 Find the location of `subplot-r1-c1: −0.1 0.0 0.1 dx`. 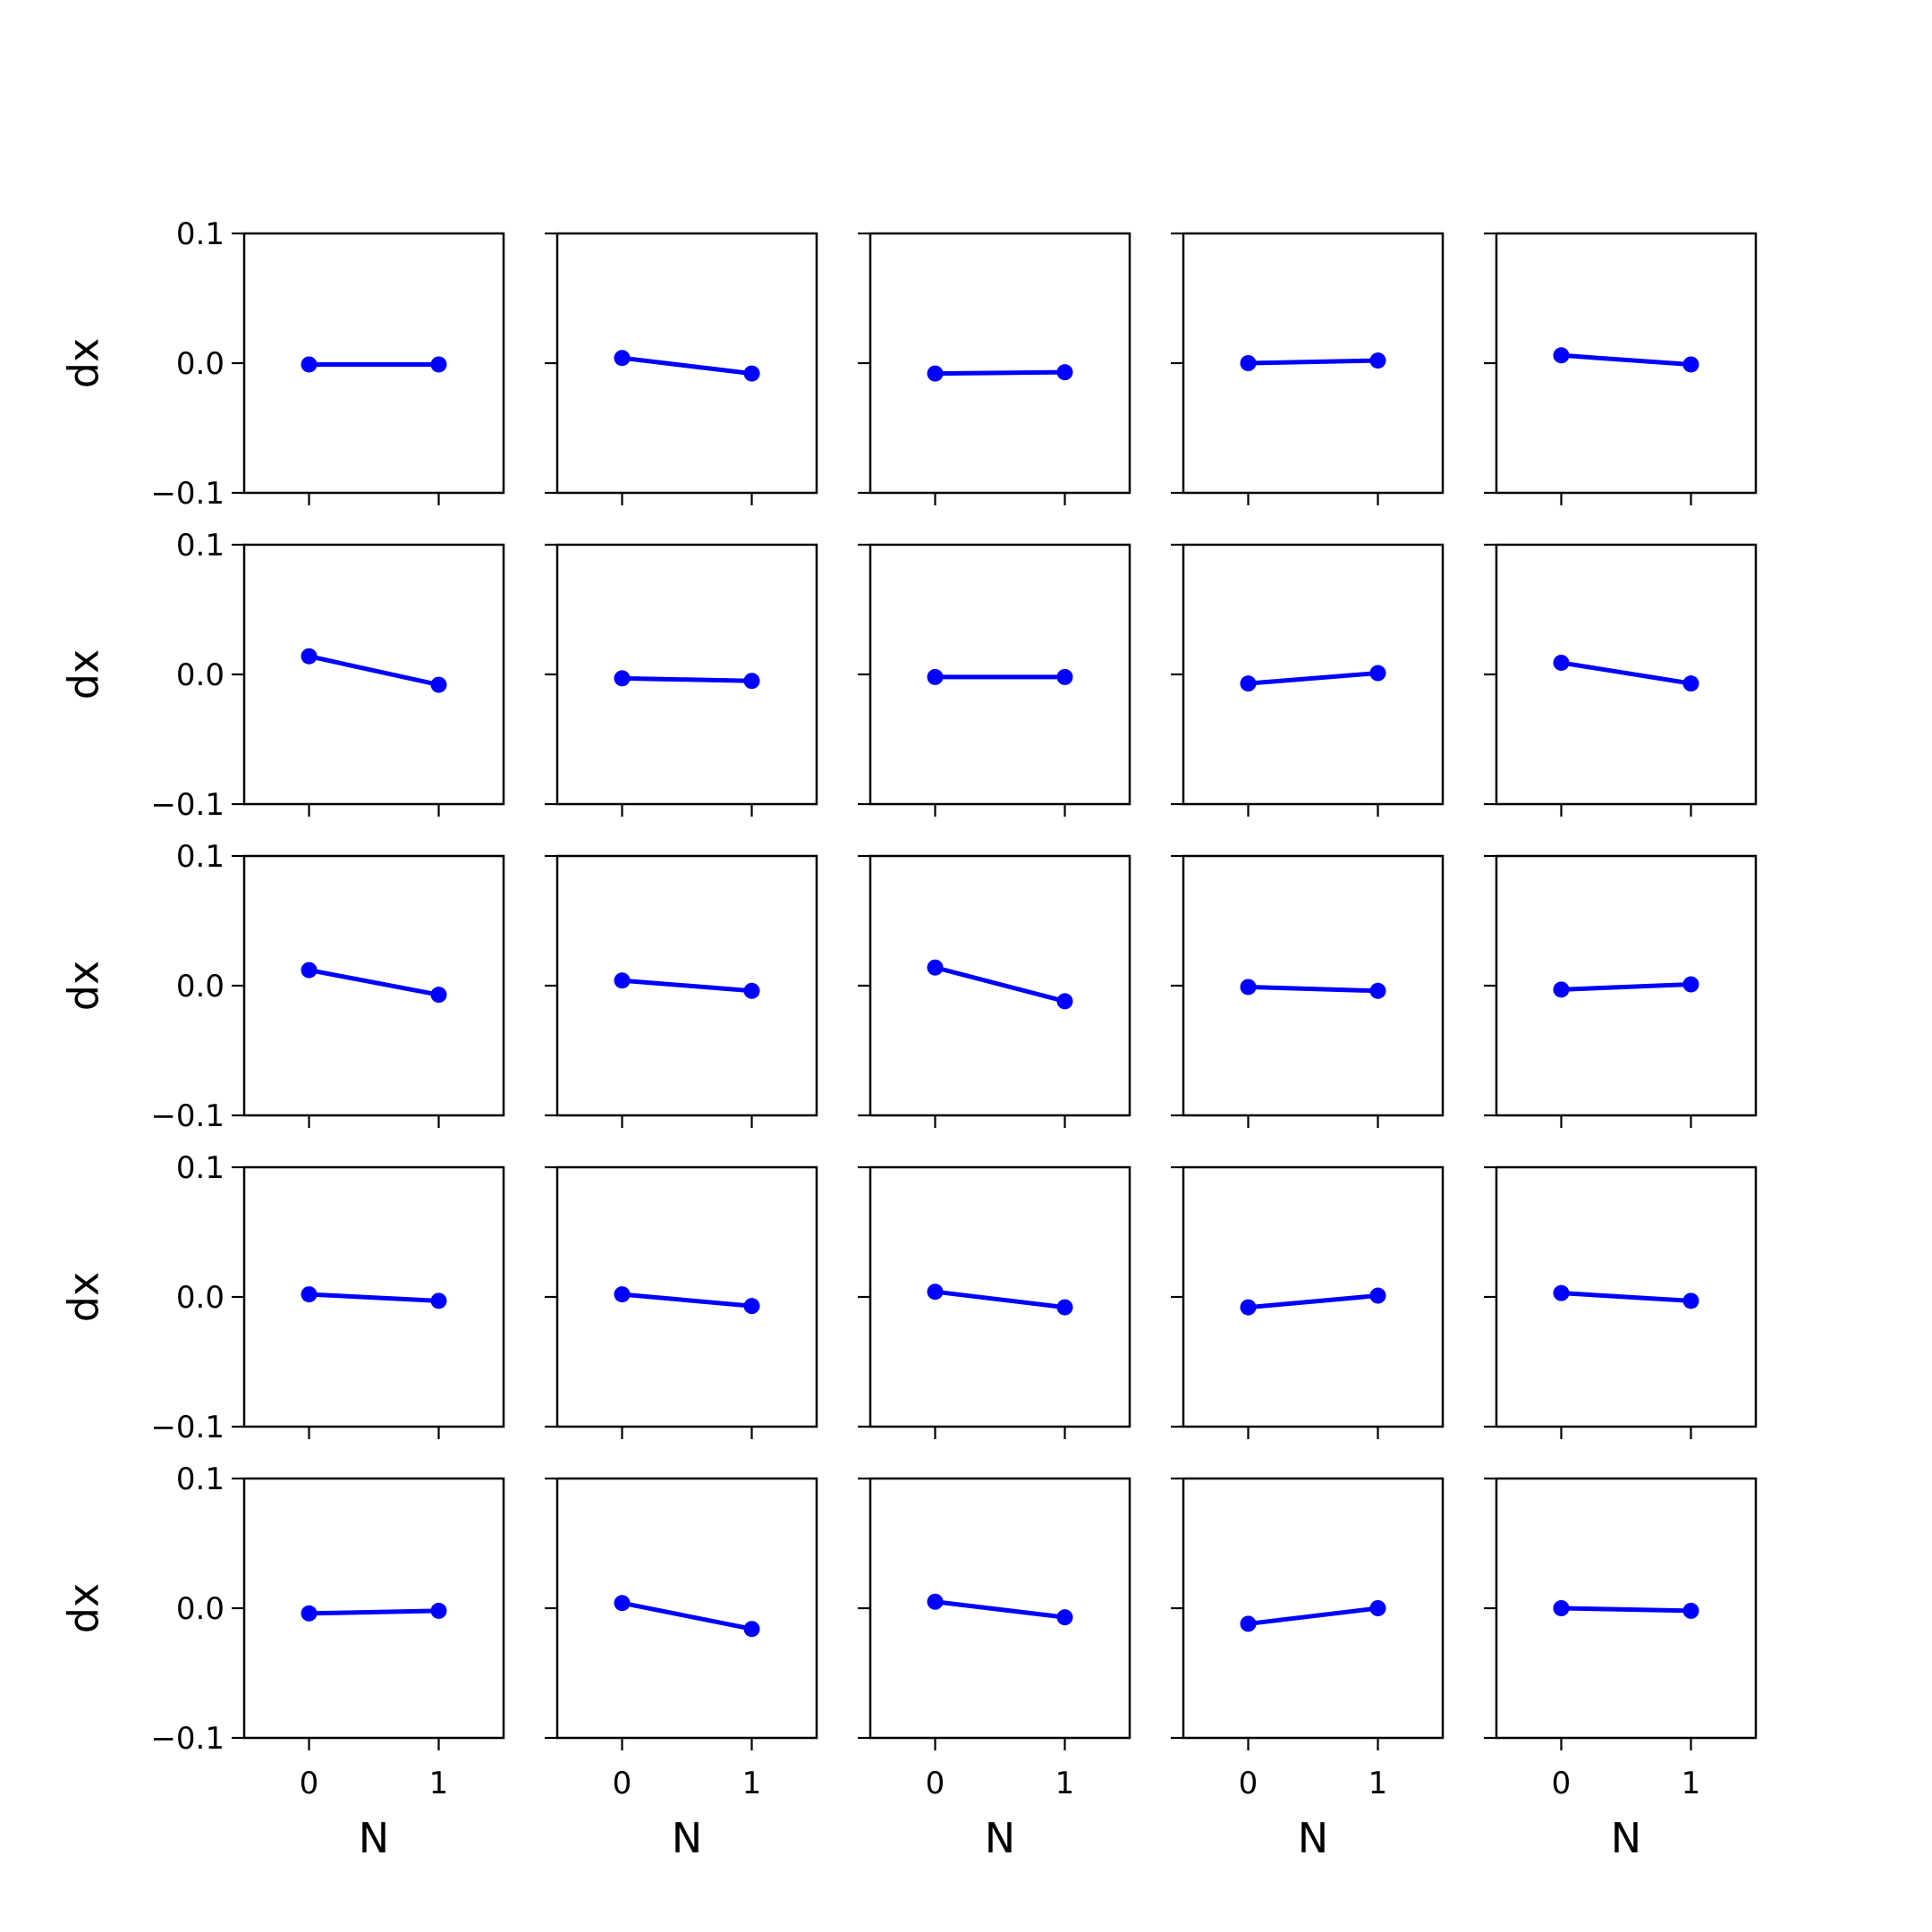

subplot-r1-c1: −0.1 0.0 0.1 dx is located at coordinates (282, 364).